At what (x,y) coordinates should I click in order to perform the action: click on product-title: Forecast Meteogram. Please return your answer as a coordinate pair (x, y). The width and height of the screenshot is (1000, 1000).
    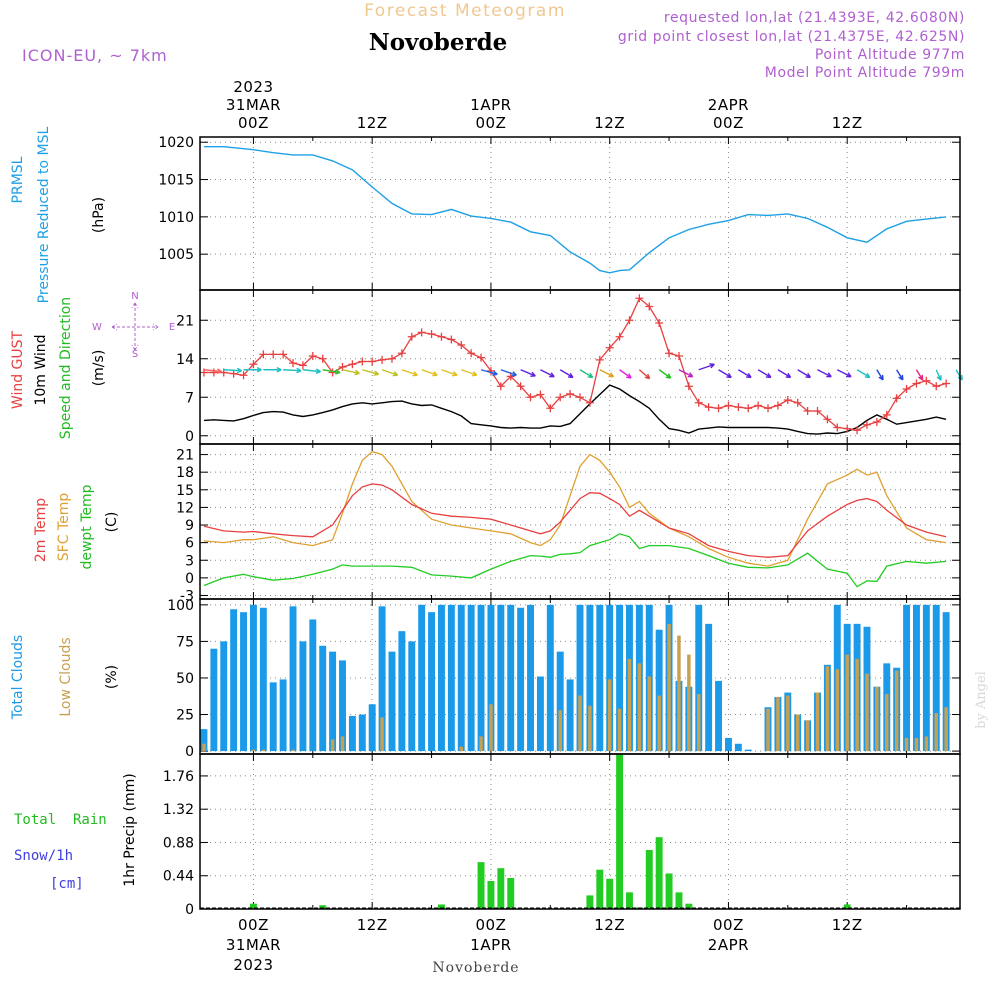
    Looking at the image, I should click on (465, 11).